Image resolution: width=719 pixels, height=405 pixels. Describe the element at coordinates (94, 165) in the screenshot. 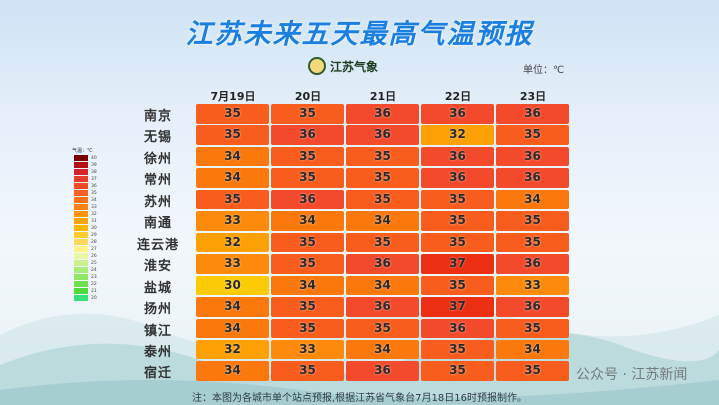

I see `legend-label: 39` at that location.